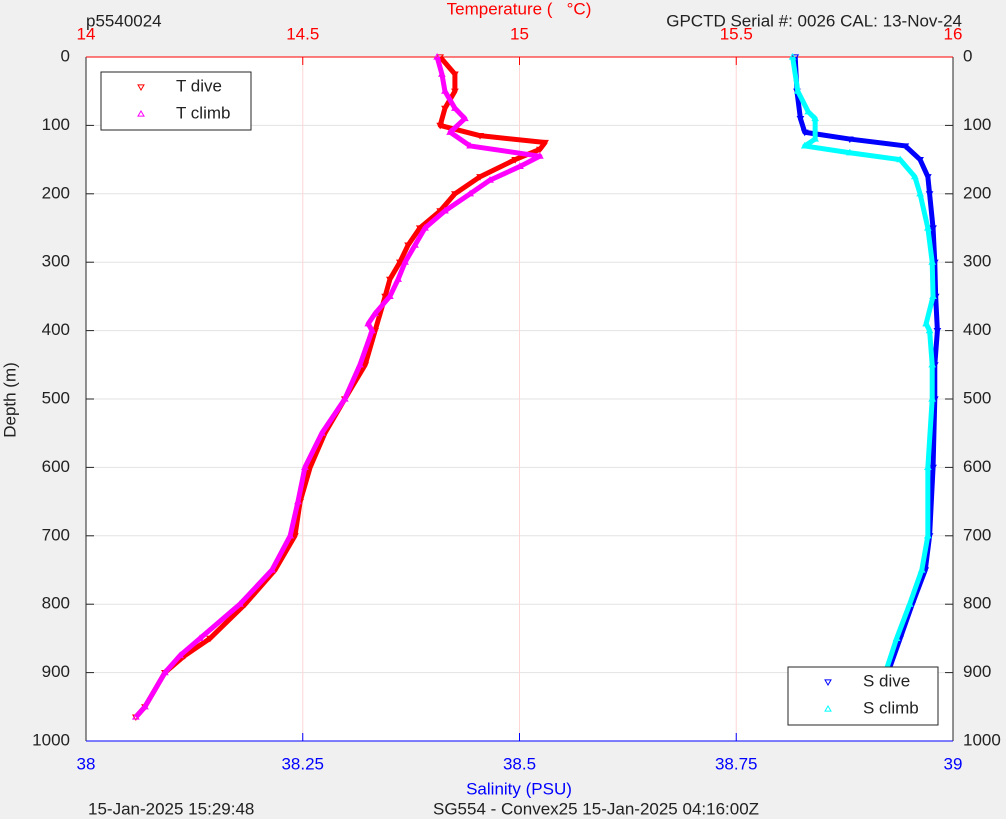 The height and width of the screenshot is (819, 1006). Describe the element at coordinates (302, 763) in the screenshot. I see `x-tick-label: 38.25` at that location.